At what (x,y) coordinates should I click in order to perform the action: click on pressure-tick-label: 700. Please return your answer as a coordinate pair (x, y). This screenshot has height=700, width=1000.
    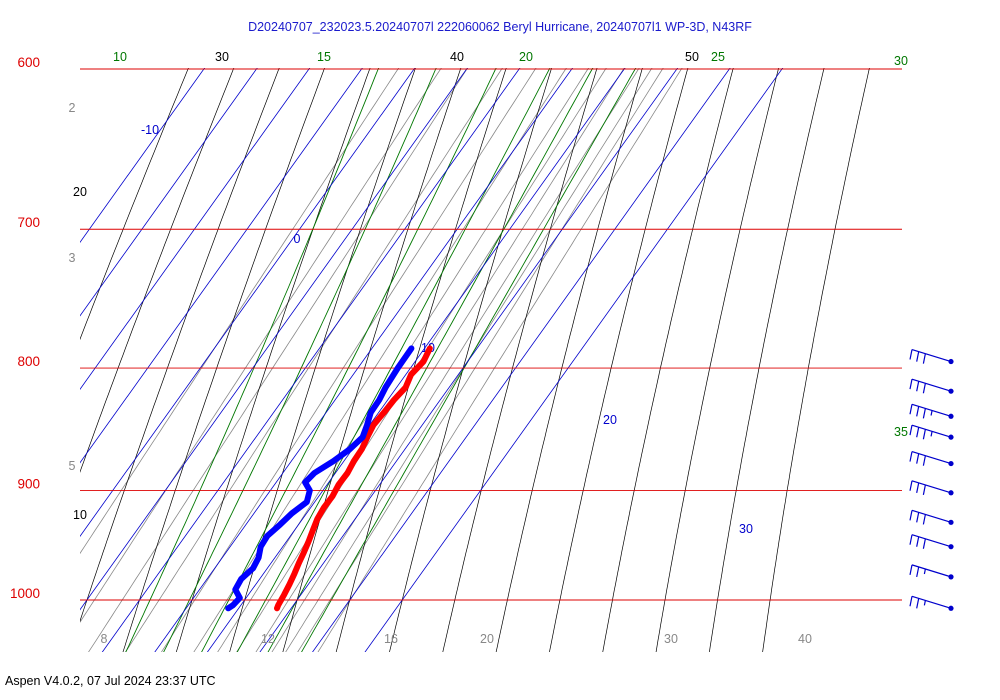
    Looking at the image, I should click on (28, 222).